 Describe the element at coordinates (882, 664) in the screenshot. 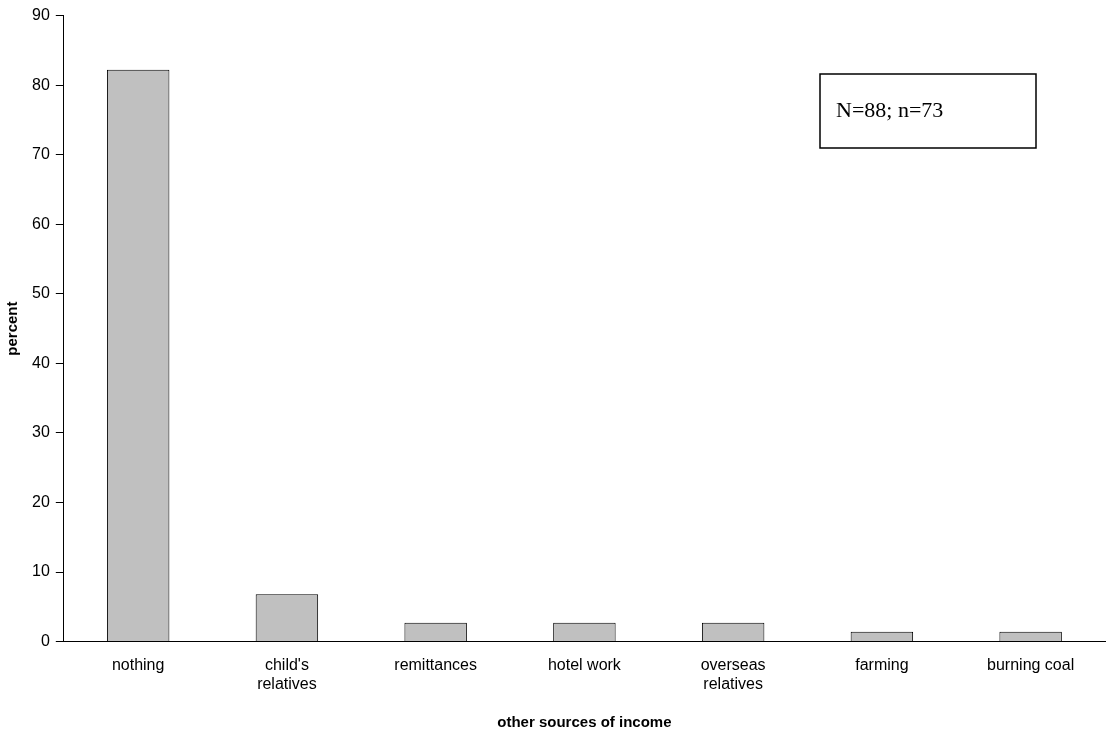

I see `x-tick-label: farming` at that location.